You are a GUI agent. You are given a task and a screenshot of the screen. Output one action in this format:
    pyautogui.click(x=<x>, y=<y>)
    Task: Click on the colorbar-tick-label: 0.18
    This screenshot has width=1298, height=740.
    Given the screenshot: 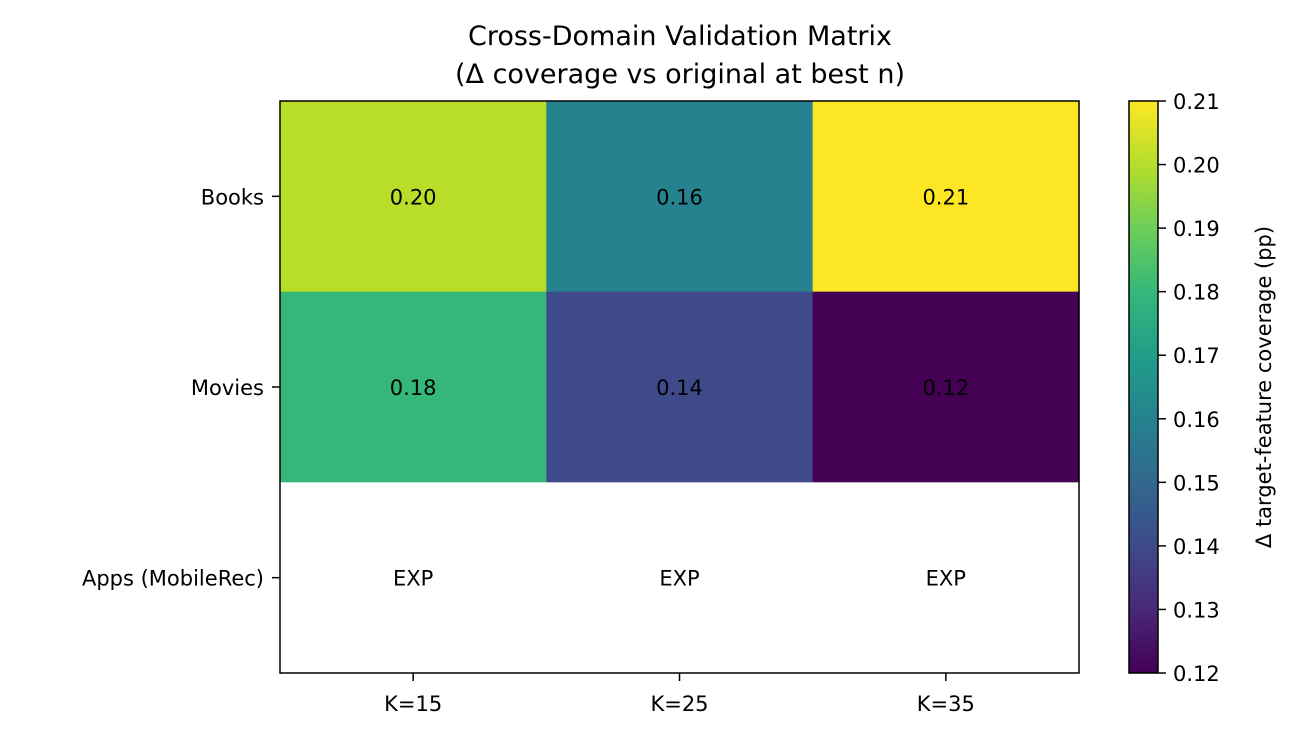 What is the action you would take?
    pyautogui.click(x=1196, y=293)
    